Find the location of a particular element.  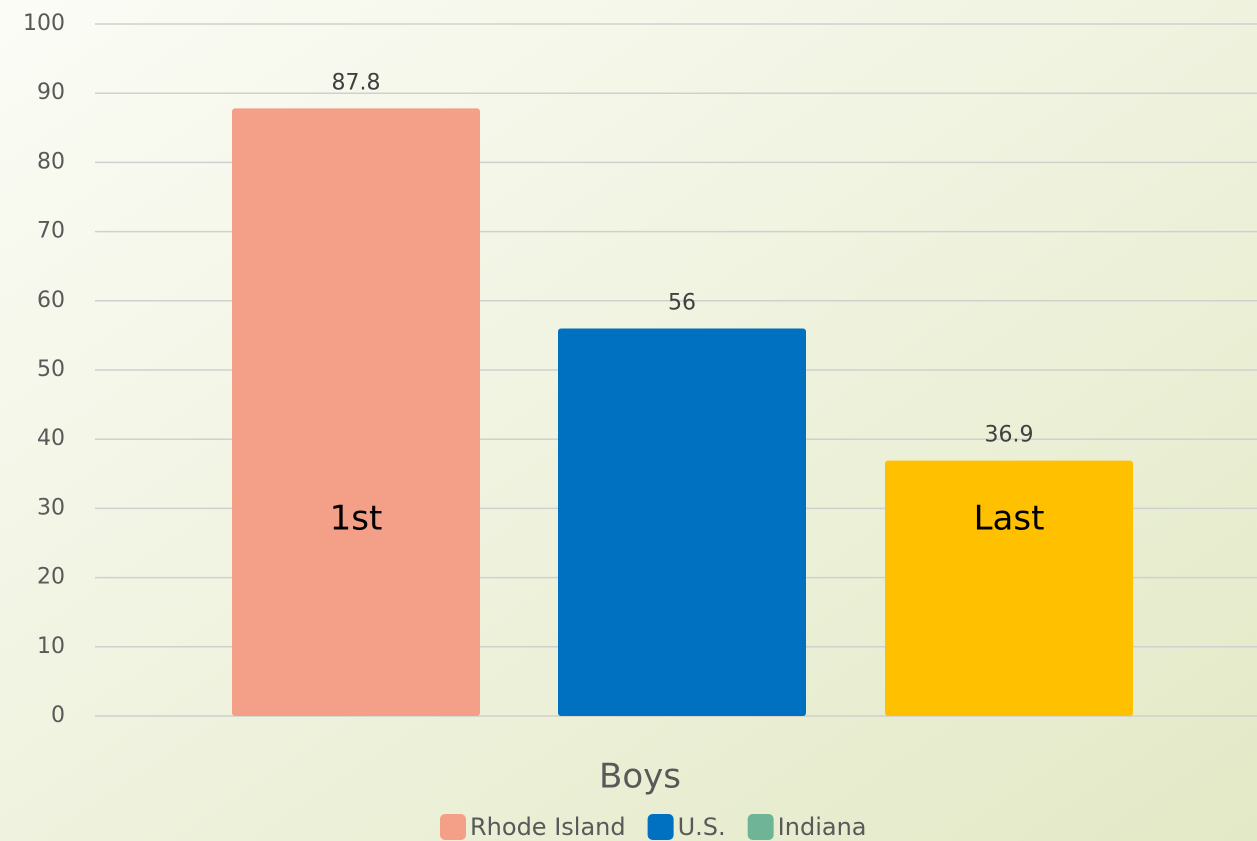

y-tick-label: 50 is located at coordinates (51, 369).